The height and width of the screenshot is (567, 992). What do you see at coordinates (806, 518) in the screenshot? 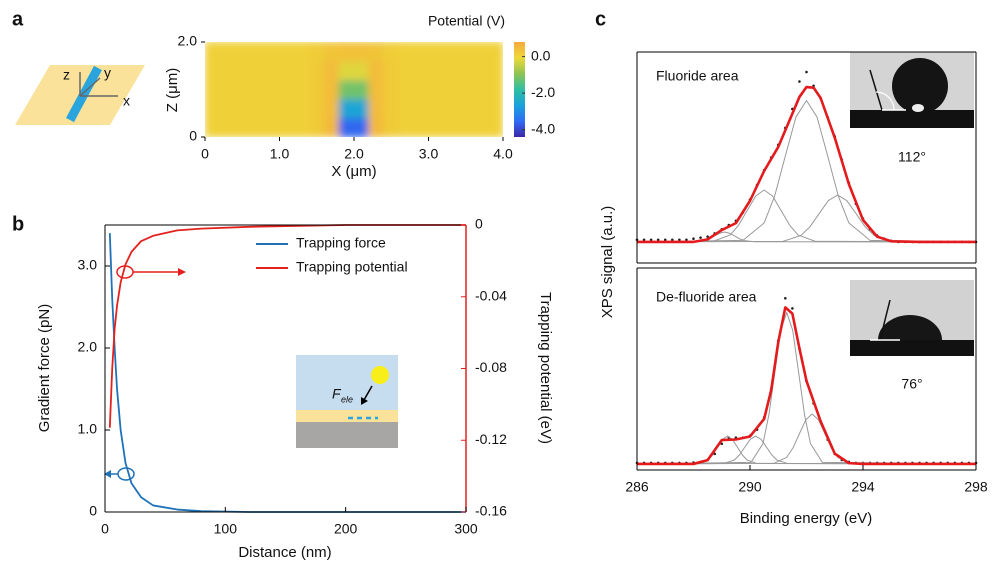
I see `x-axis-label: Binding energy (eV)` at bounding box center [806, 518].